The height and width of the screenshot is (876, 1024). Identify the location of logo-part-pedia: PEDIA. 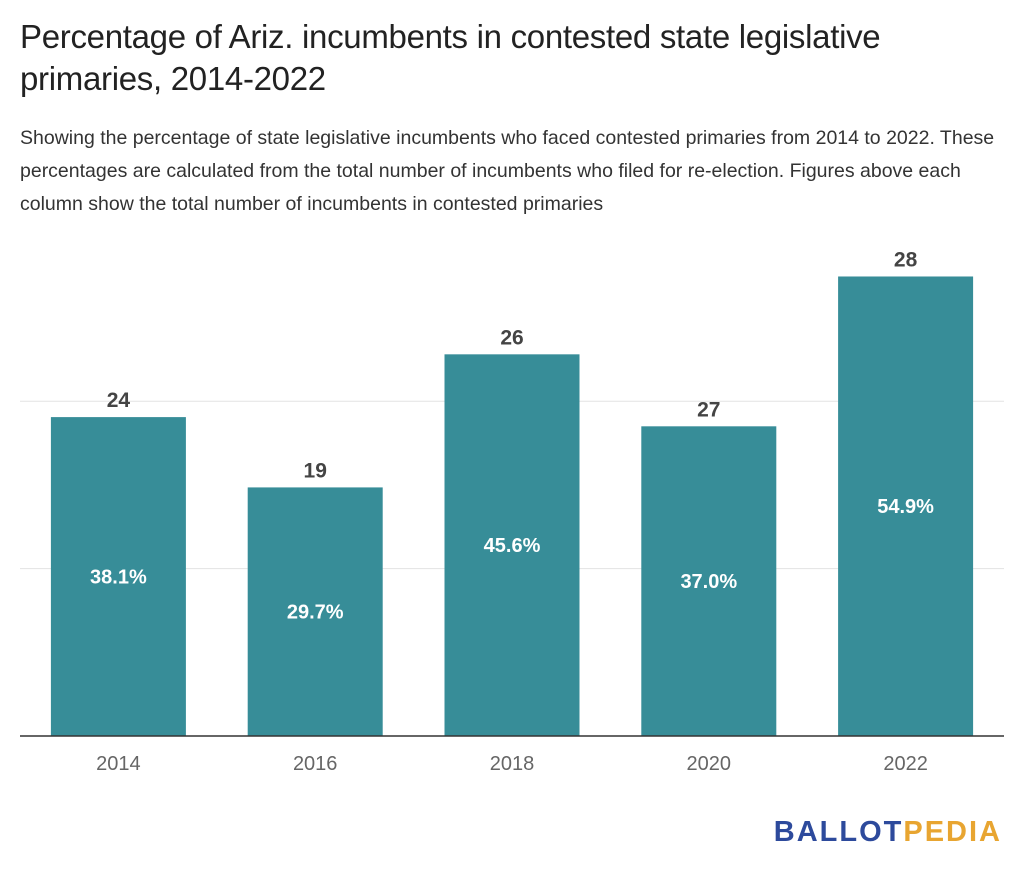
(952, 832).